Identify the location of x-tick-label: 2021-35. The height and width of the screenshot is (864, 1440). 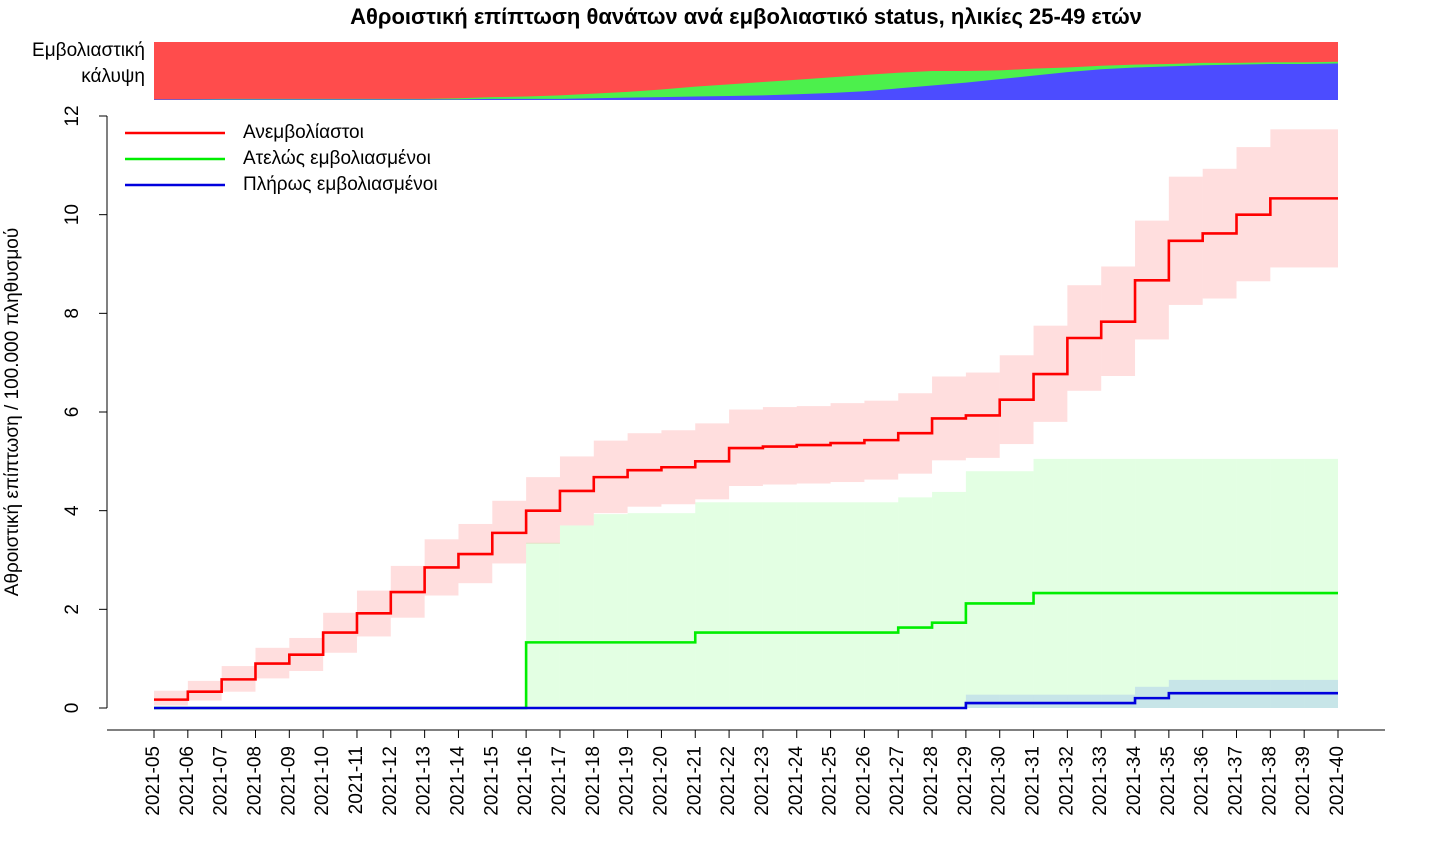
(1168, 781).